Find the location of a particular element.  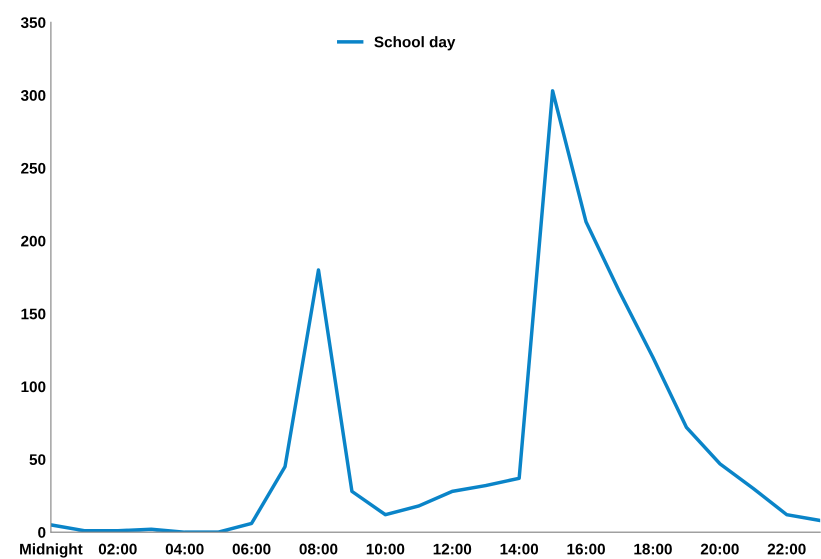

x-tick-label: 16:00 is located at coordinates (586, 549).